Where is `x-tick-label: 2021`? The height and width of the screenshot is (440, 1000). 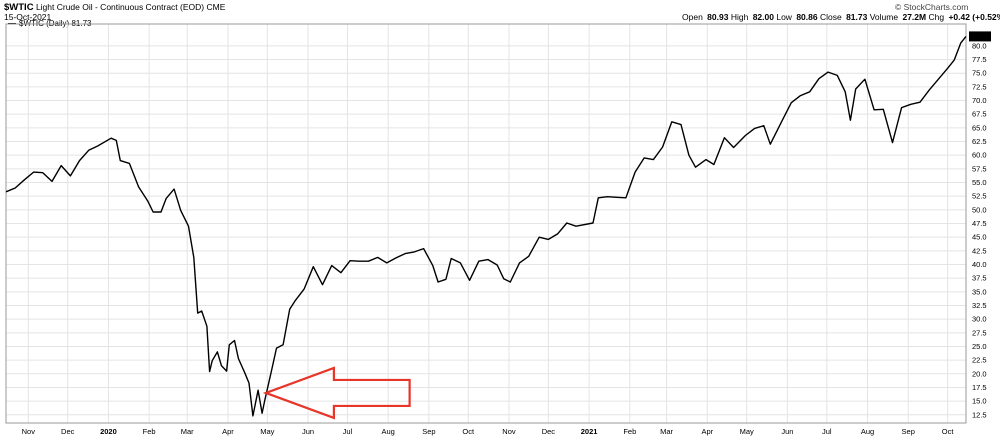
x-tick-label: 2021 is located at coordinates (589, 431).